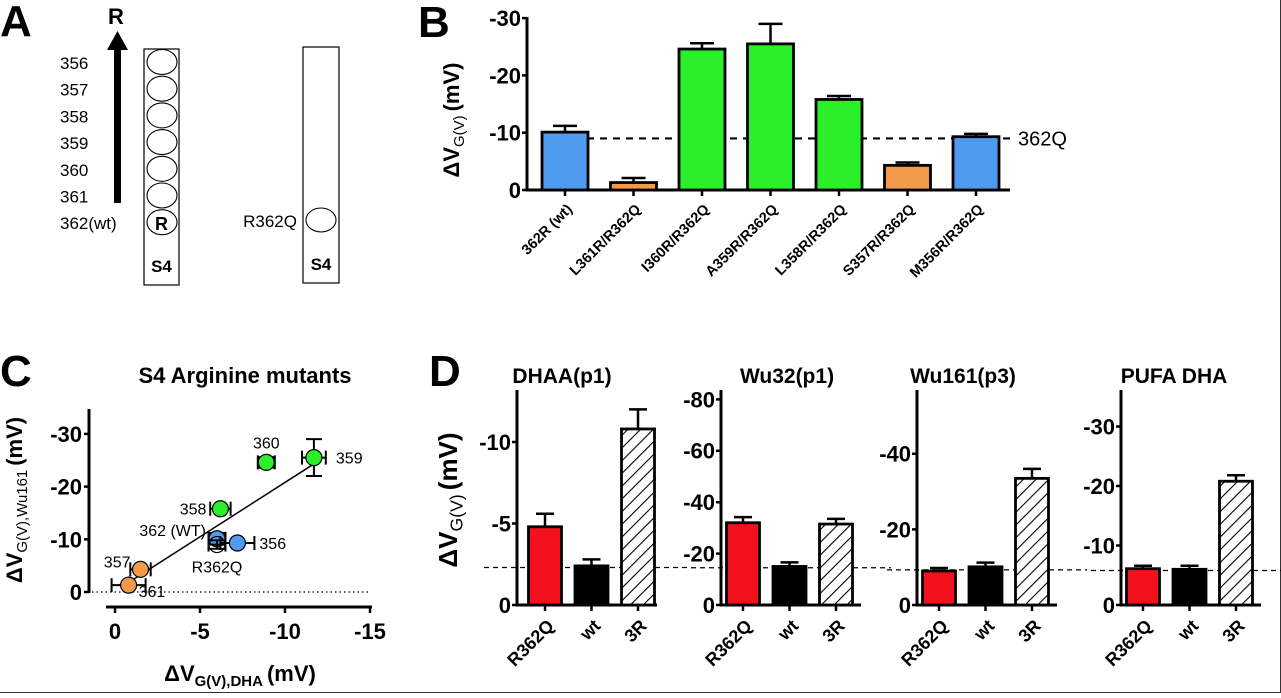  I want to click on x-tick-label: S357R/R362Q, so click(879, 241).